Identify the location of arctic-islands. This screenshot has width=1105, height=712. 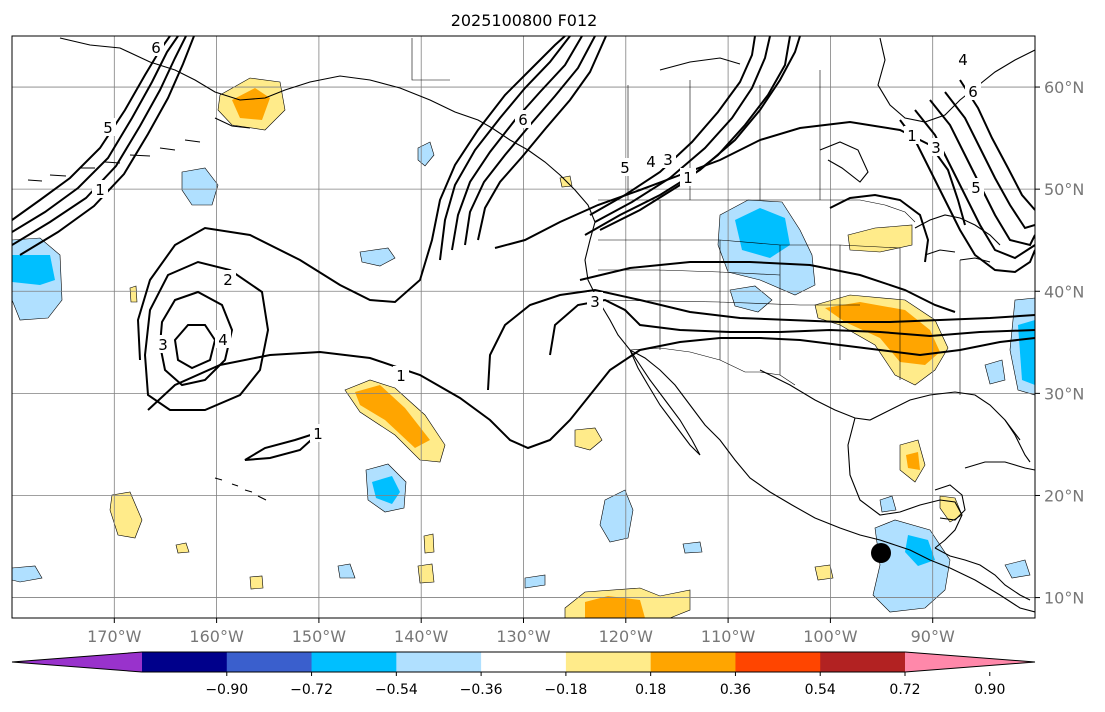
(764, 120).